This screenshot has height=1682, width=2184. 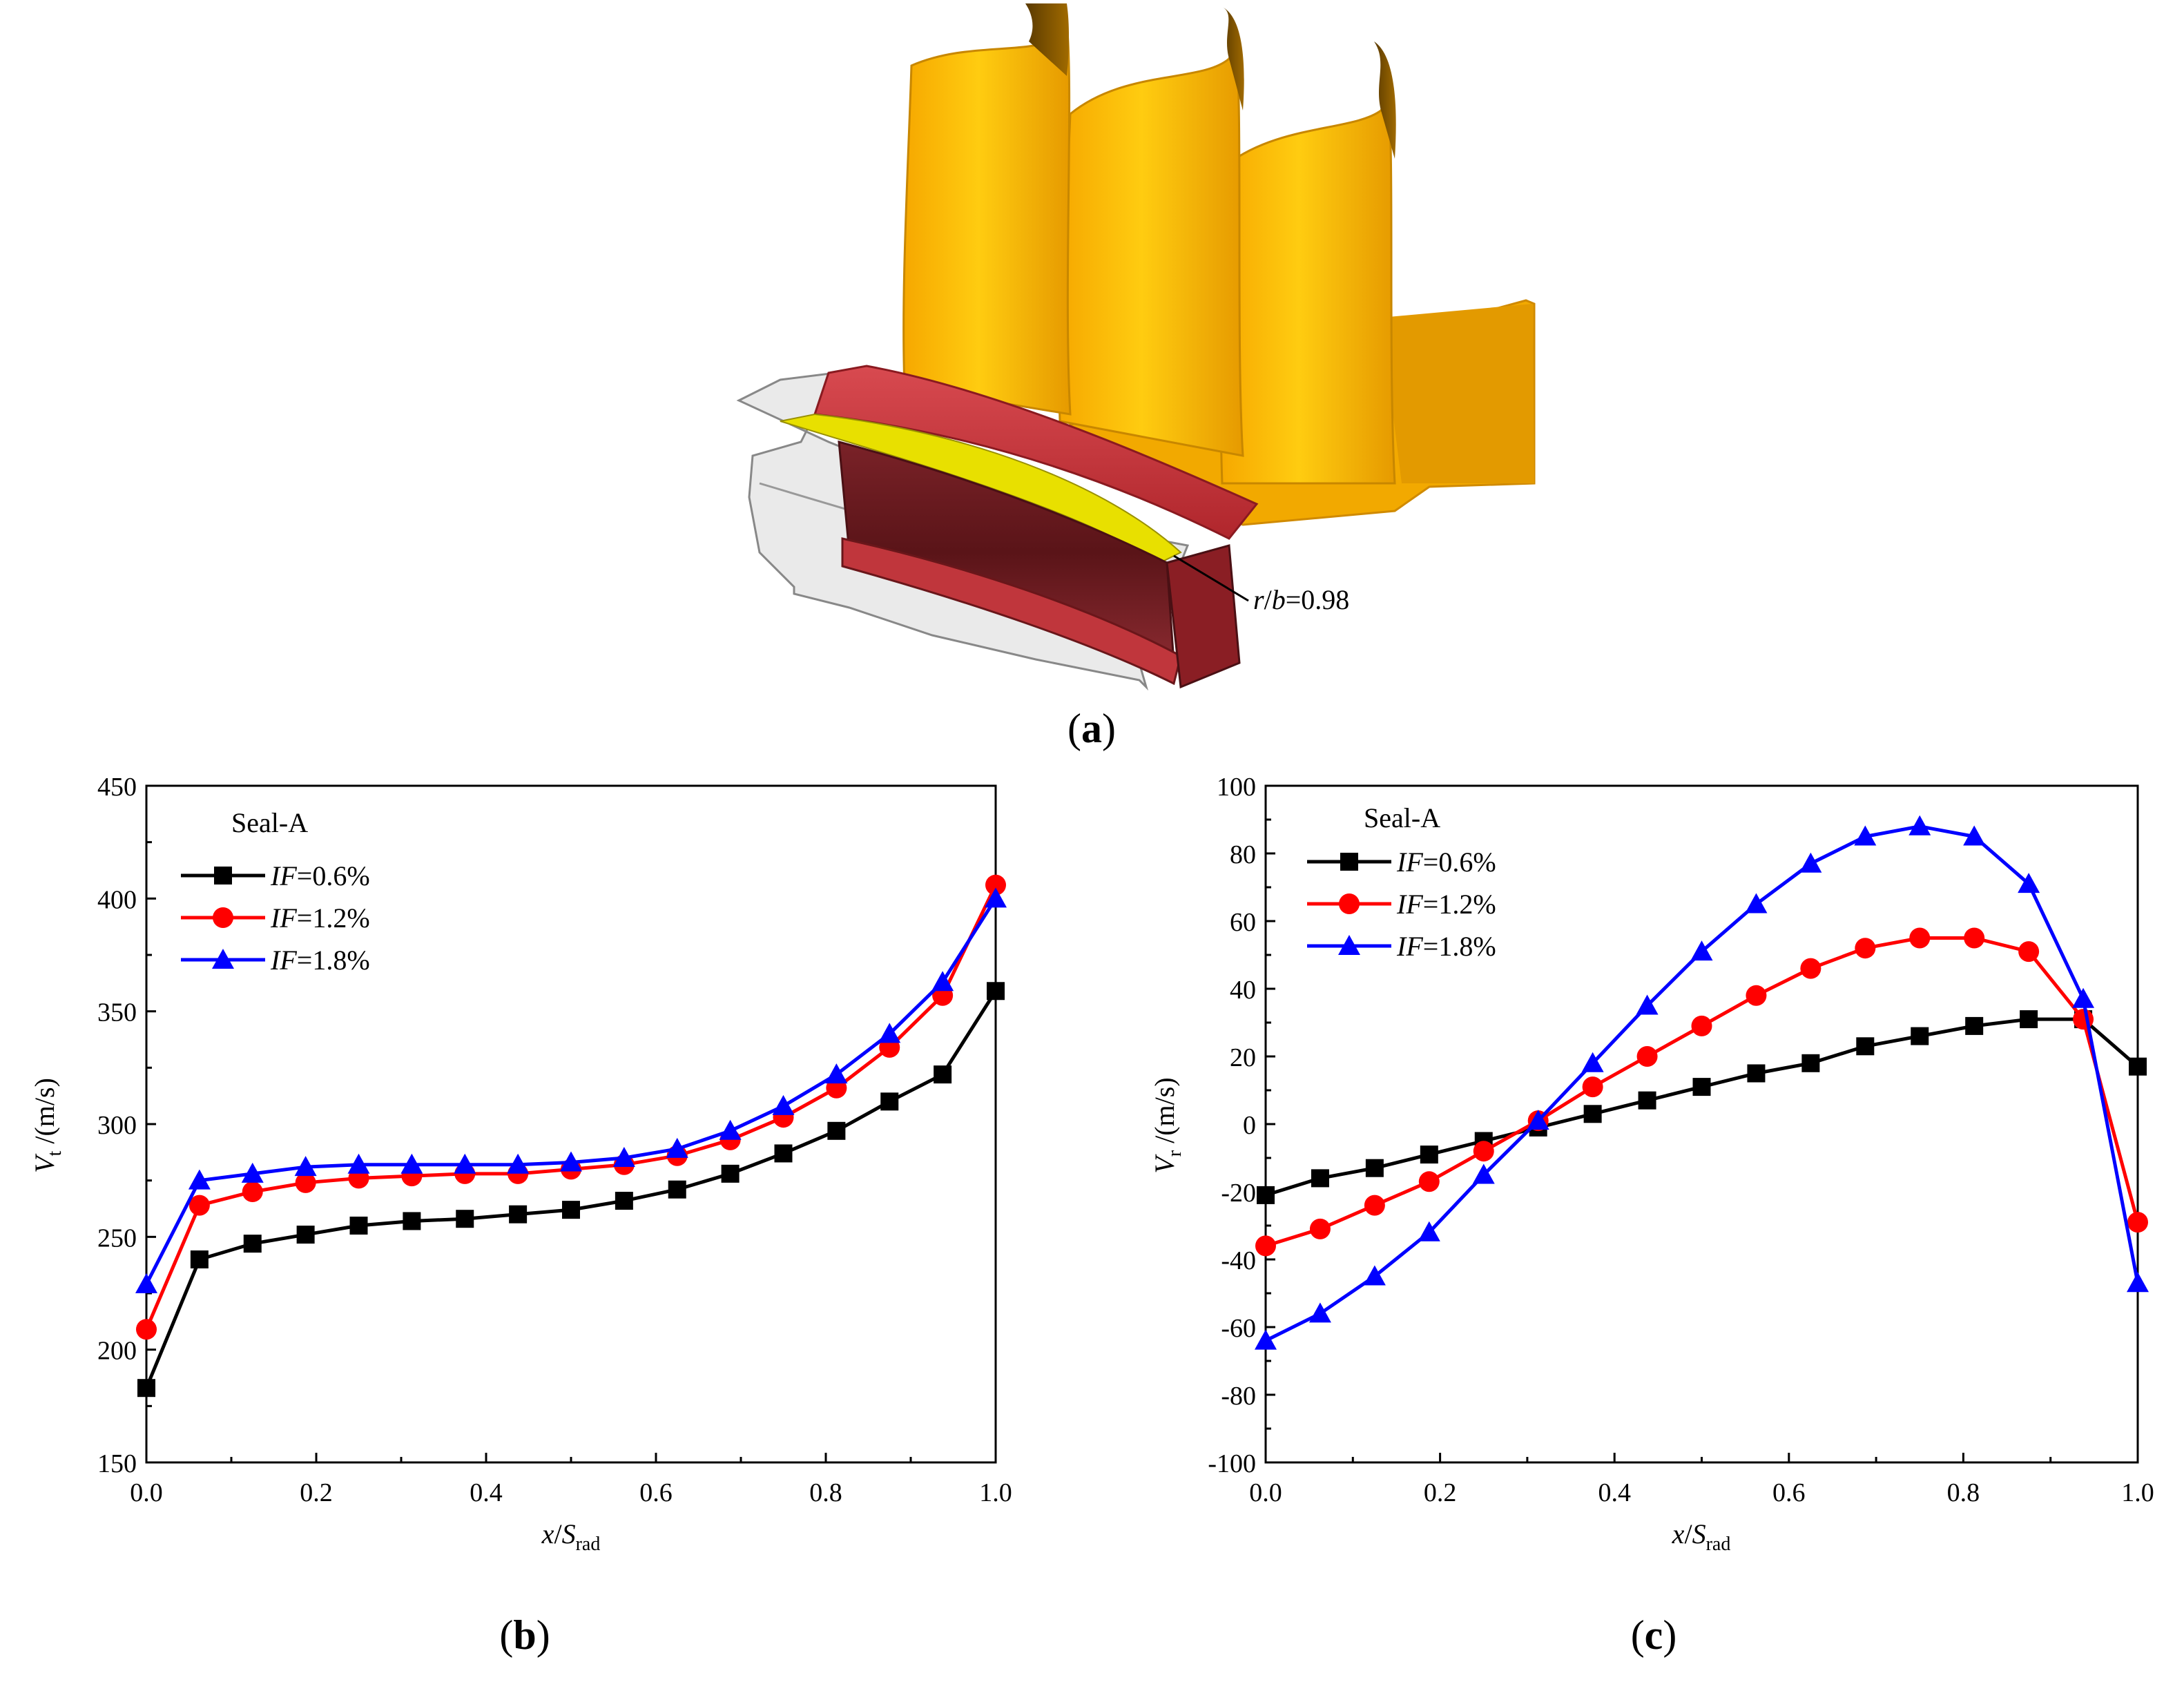 What do you see at coordinates (1036, 452) in the screenshot?
I see `seal-shroud-top` at bounding box center [1036, 452].